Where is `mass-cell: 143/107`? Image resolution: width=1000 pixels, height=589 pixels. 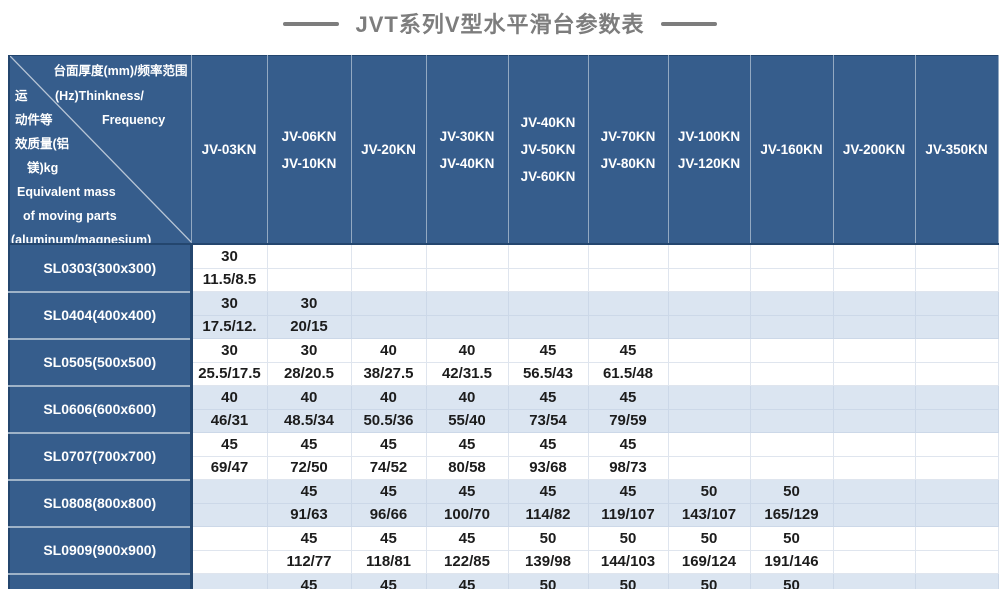
mass-cell: 143/107 is located at coordinates (709, 514).